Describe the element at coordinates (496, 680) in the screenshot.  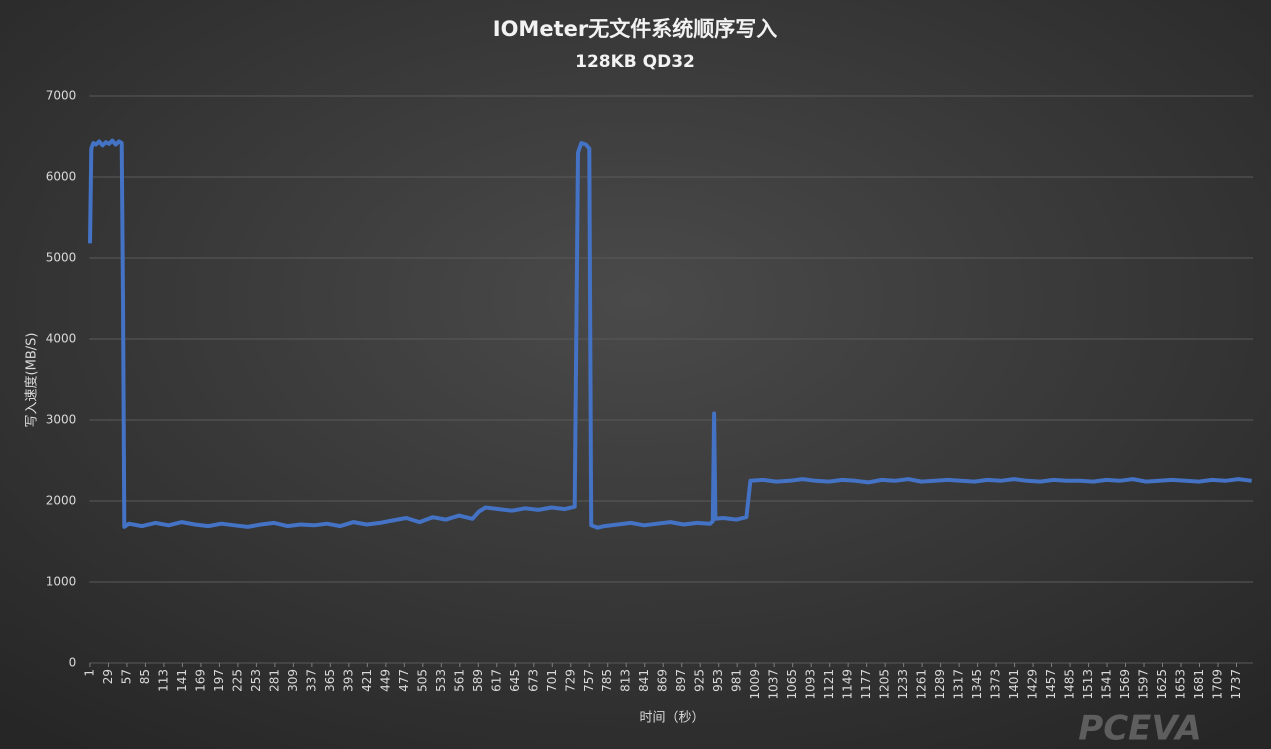
I see `x-tick-label: 617` at that location.